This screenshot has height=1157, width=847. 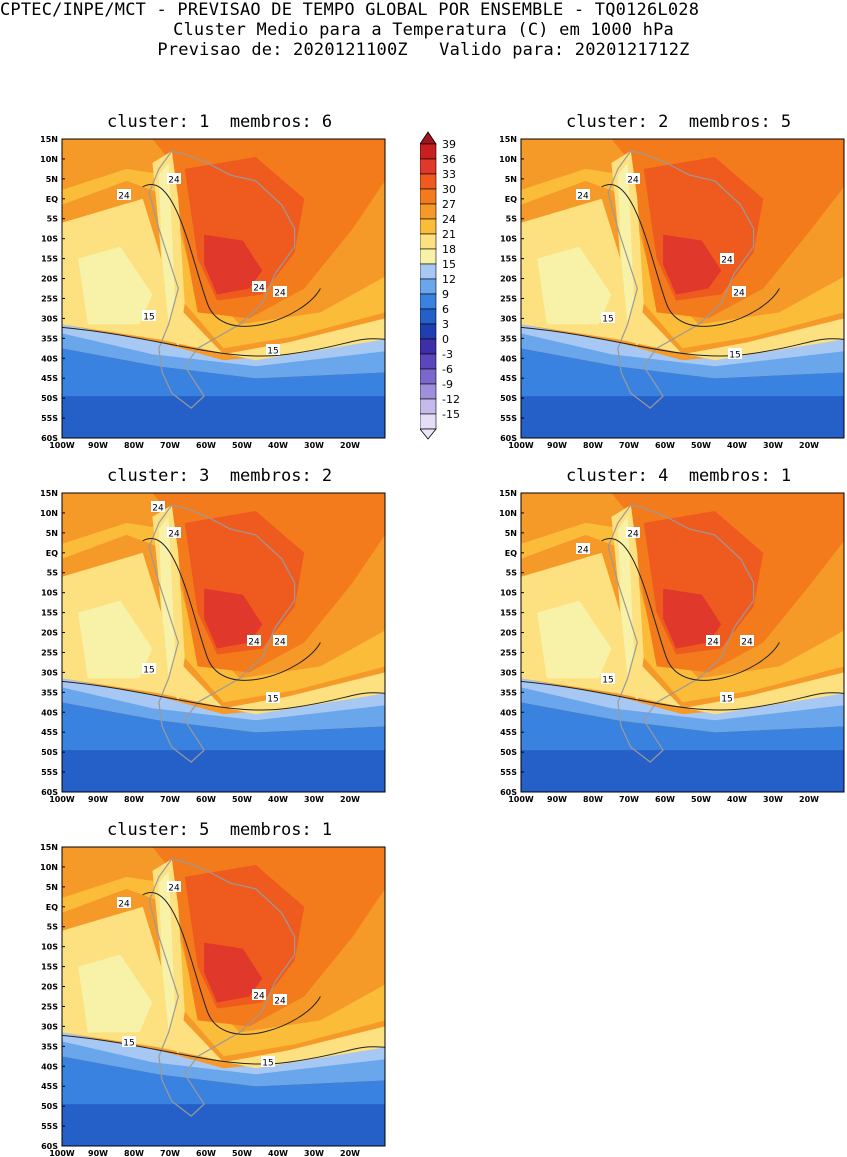 What do you see at coordinates (134, 799) in the screenshot?
I see `lon-label: 80W` at bounding box center [134, 799].